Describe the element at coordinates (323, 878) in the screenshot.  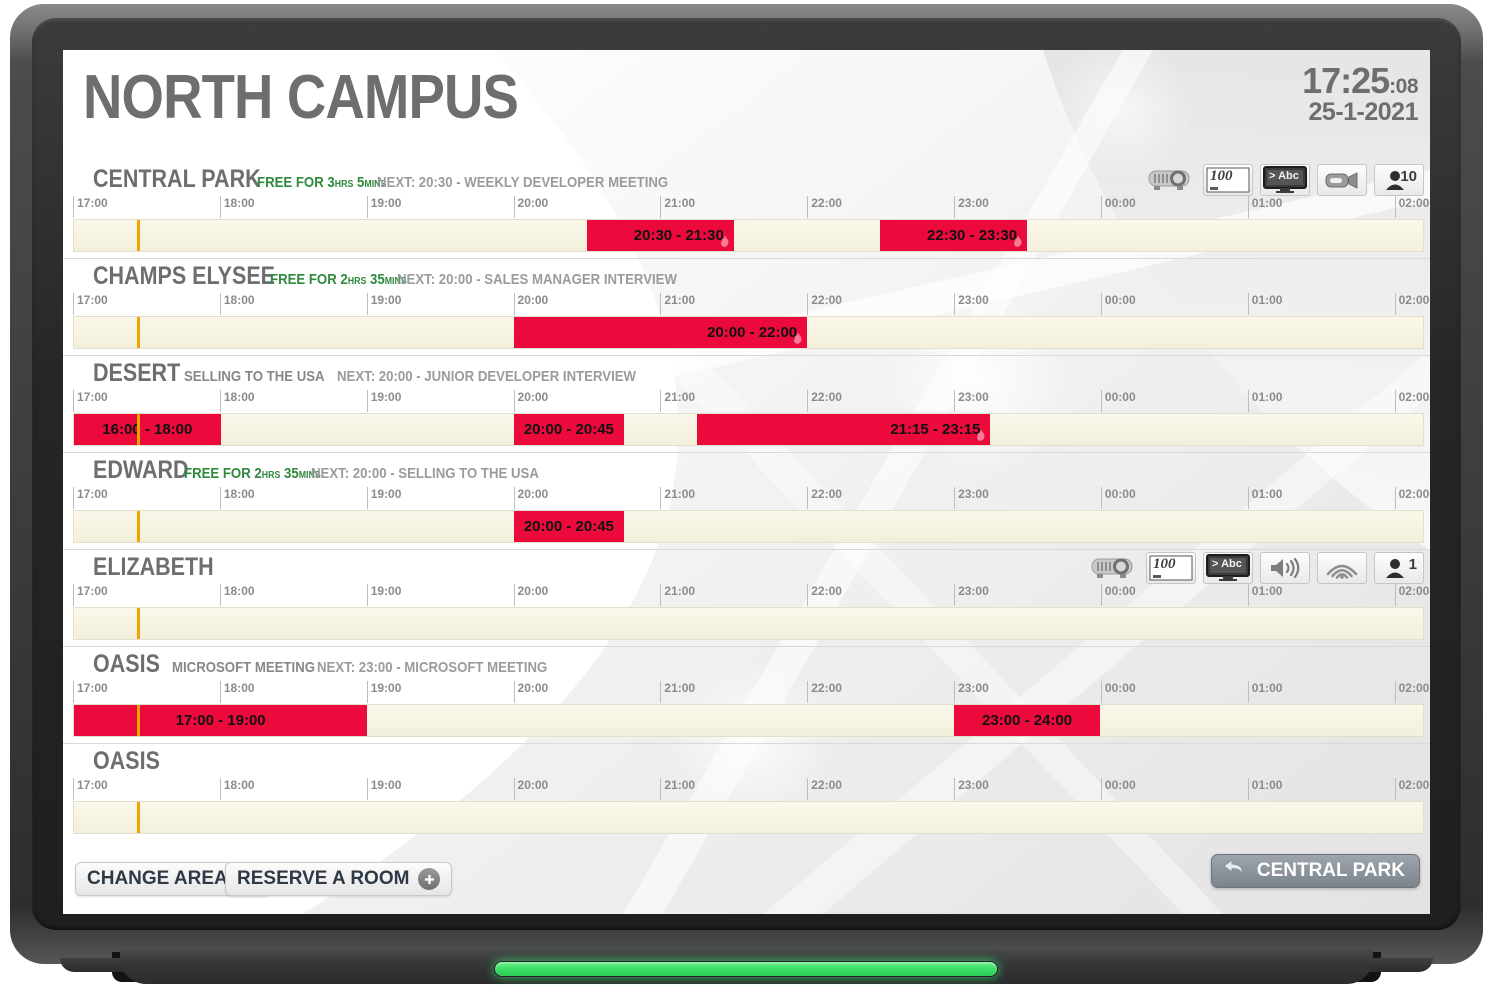
I see `reserve-room-label: RESERVE A ROOM` at that location.